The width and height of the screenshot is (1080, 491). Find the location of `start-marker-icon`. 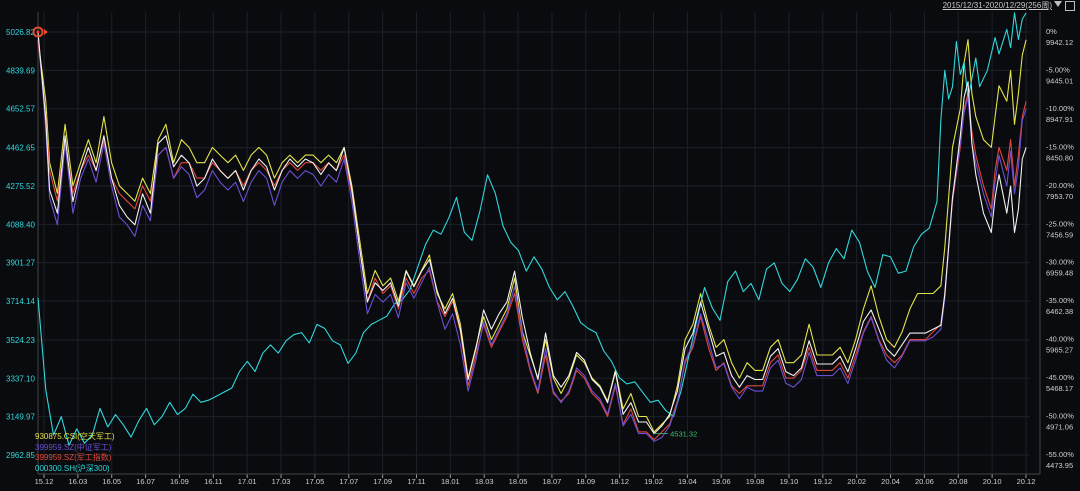

start-marker-icon is located at coordinates (38, 32).